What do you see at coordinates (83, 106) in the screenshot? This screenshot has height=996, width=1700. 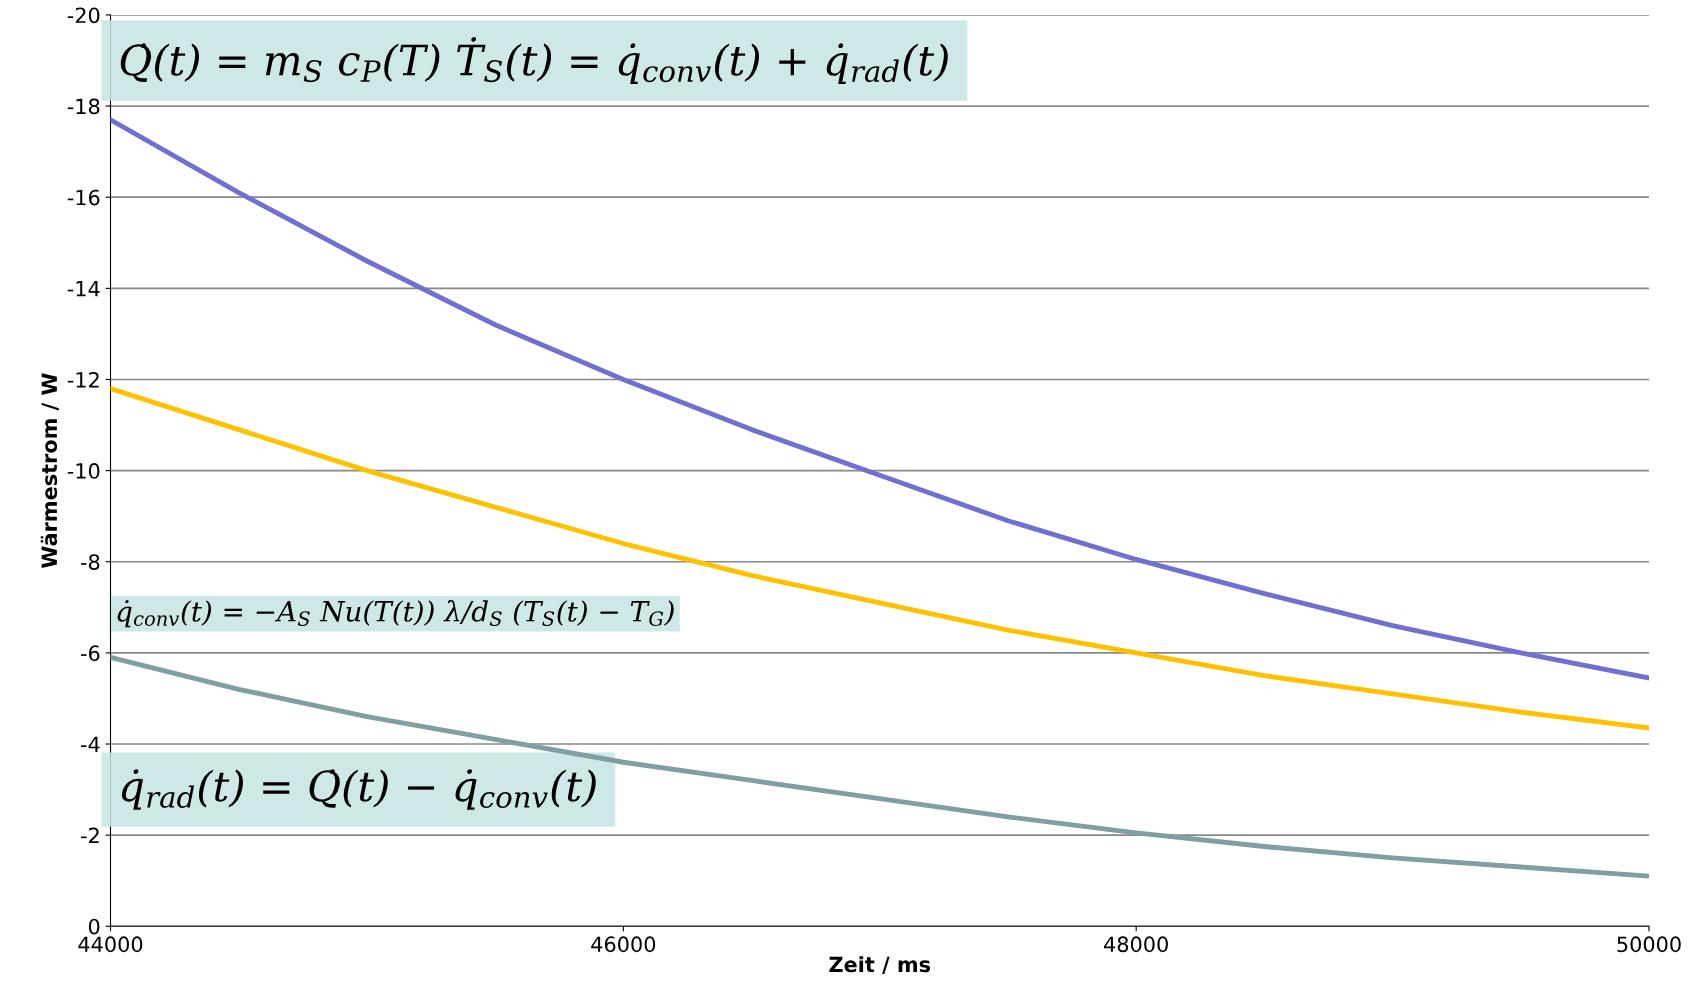 I see `y-tick-label: -18` at bounding box center [83, 106].